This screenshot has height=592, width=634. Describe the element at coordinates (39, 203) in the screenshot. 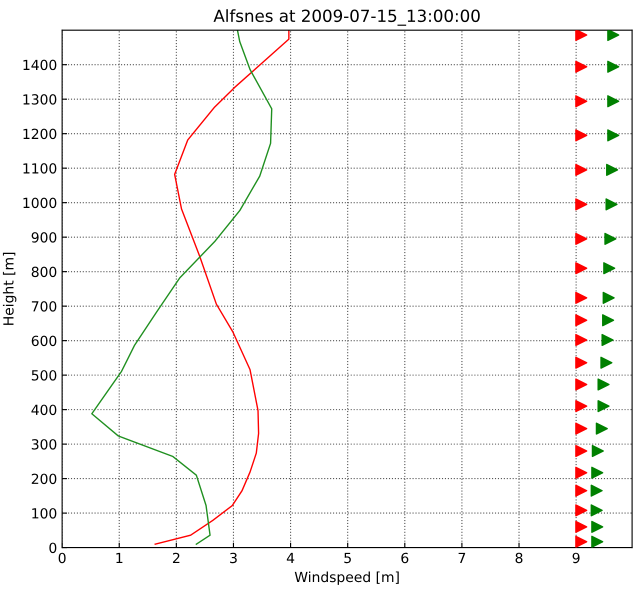

I see `y-tick-label: 1000` at that location.